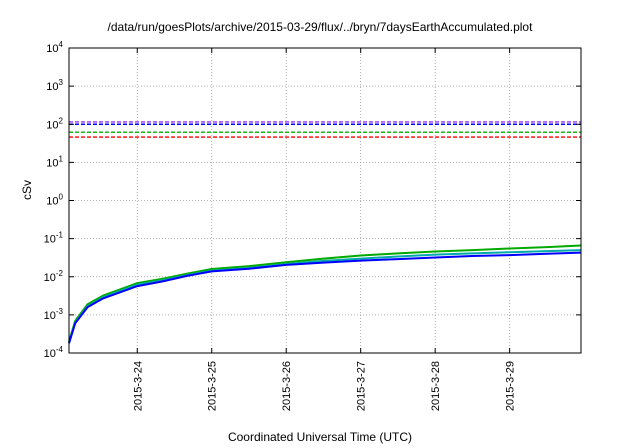 Image resolution: width=640 pixels, height=448 pixels. What do you see at coordinates (287, 386) in the screenshot?
I see `x-tick-label: 2015-3-26` at bounding box center [287, 386].